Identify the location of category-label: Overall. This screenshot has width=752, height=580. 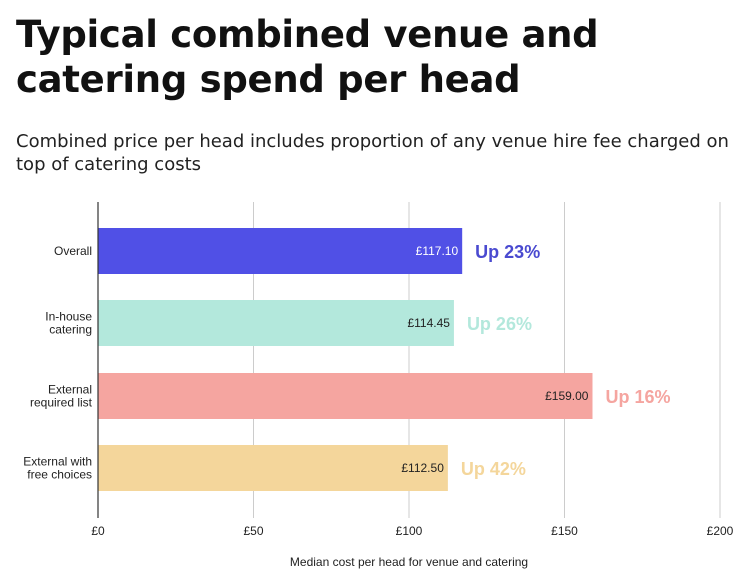
(73, 251).